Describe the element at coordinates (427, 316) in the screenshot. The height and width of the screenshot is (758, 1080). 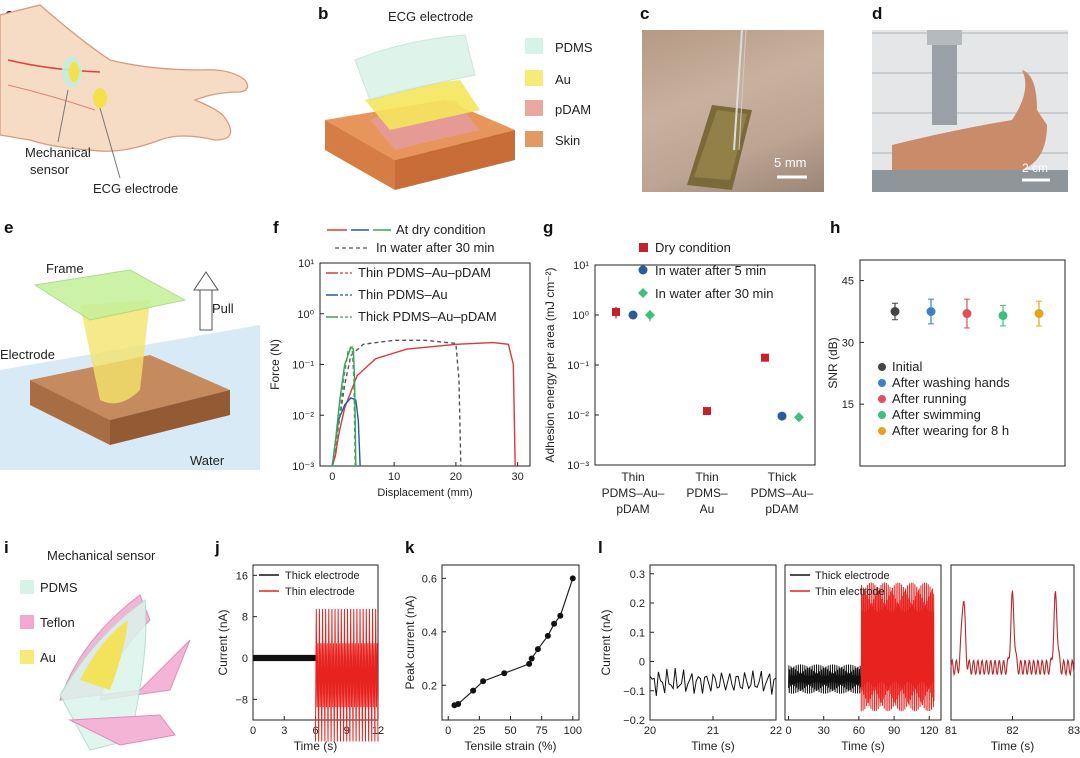
I see `f-inner-legend-label-2: Thick PDMS–Au–pDAM` at that location.